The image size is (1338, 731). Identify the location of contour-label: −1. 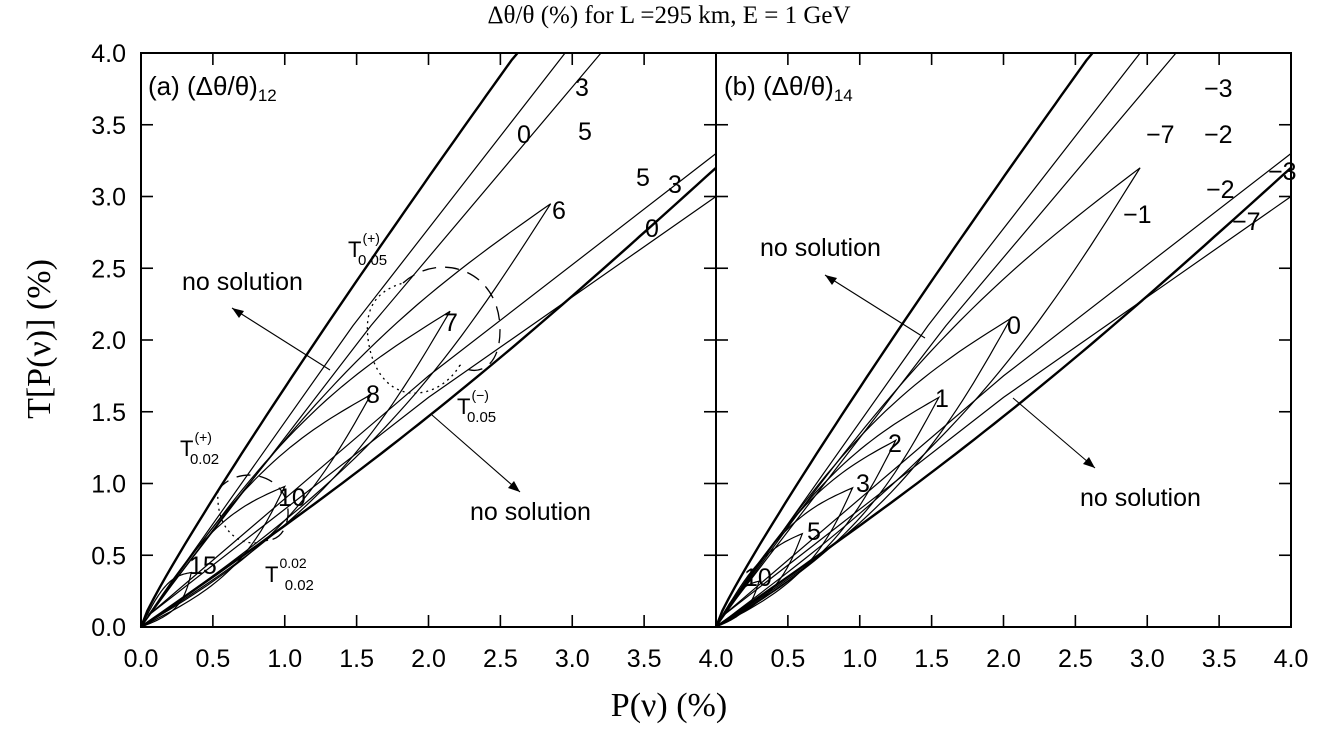
(1137, 215).